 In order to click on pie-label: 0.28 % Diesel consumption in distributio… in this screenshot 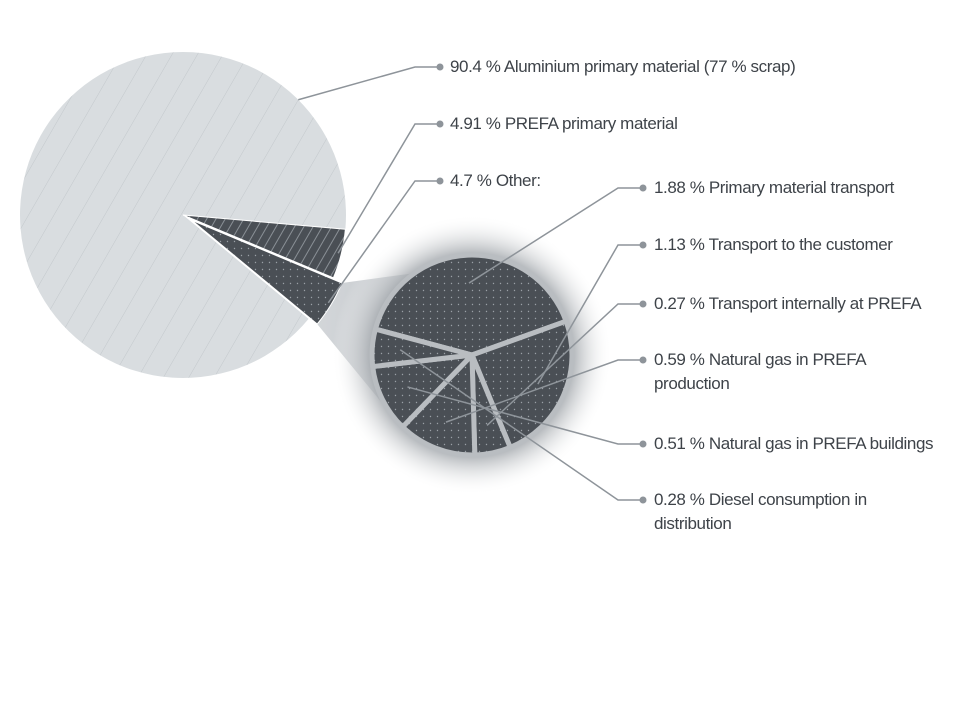, I will do `click(774, 512)`.